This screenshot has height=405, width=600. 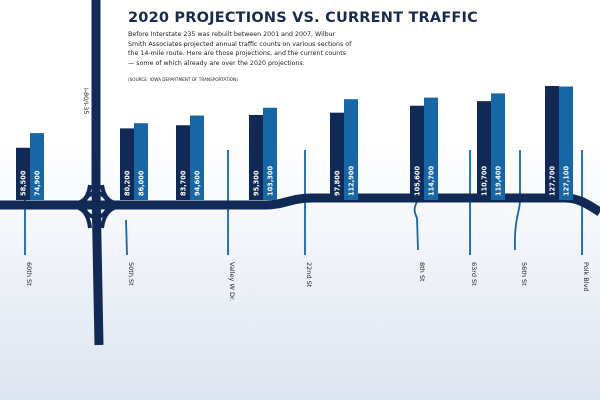 I want to click on projection-value-label: 80,200, so click(x=127, y=183).